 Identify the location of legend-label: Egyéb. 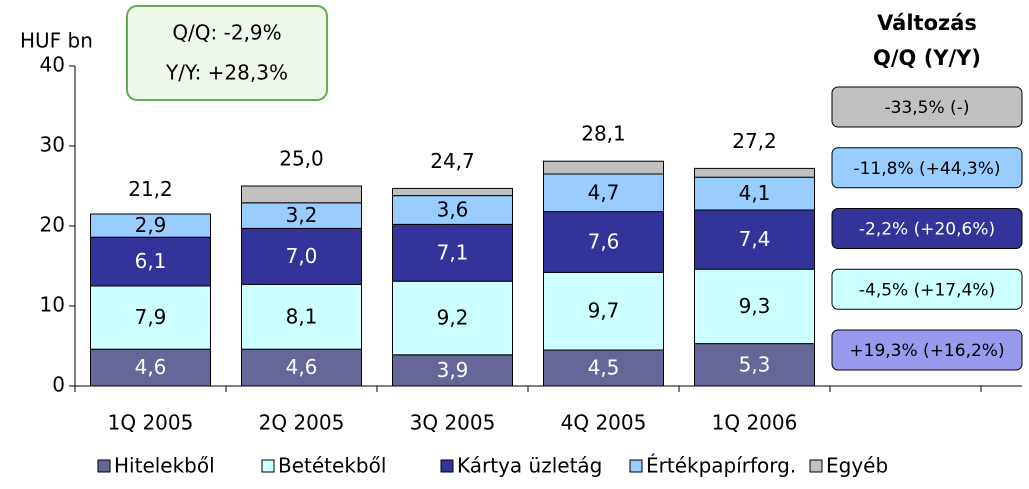
(857, 466).